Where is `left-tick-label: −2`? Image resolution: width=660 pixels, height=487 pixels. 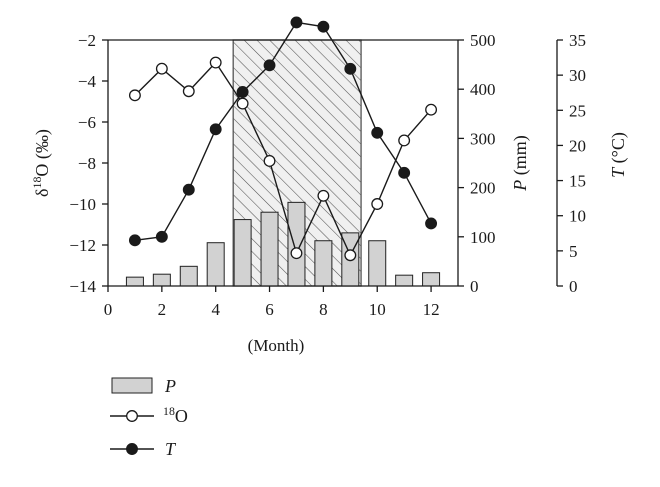 left-tick-label: −2 is located at coordinates (87, 40).